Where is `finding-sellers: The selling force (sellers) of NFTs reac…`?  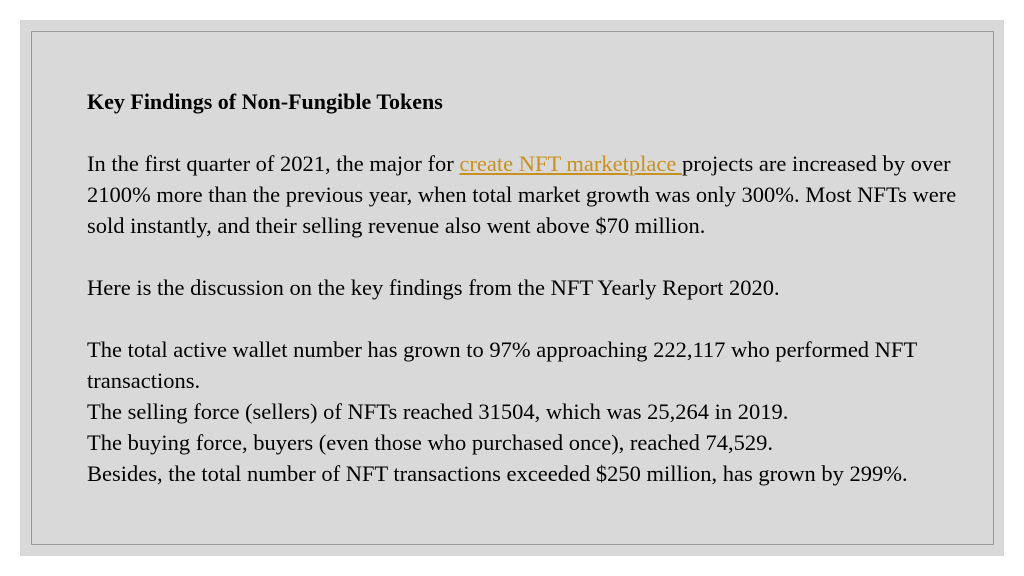 finding-sellers: The selling force (sellers) of NFTs reac… is located at coordinates (438, 411).